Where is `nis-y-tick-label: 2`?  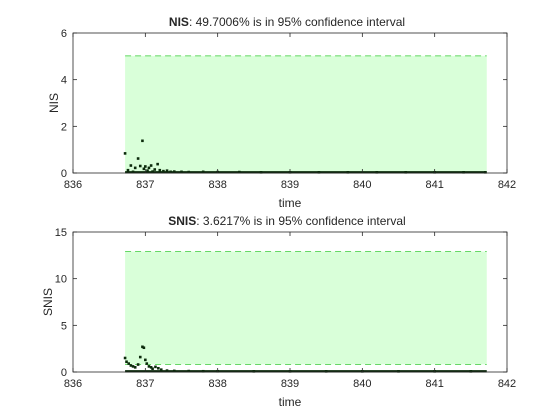 nis-y-tick-label: 2 is located at coordinates (64, 127).